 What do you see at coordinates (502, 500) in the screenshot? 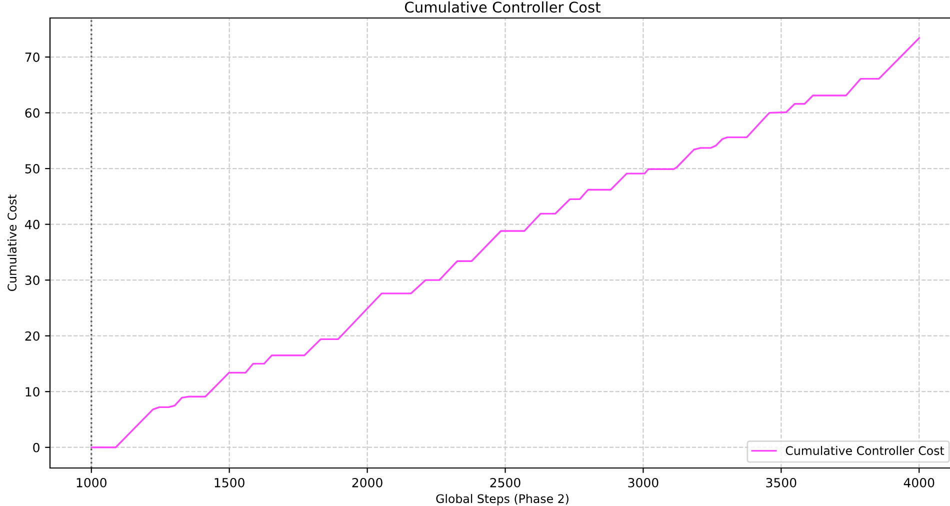
I see `x-axis-title: Global Steps (Phase 2)` at bounding box center [502, 500].